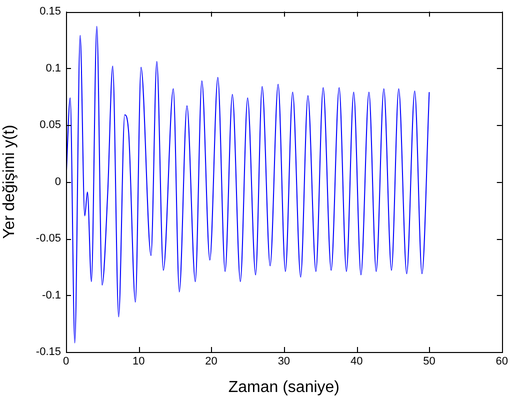 The width and height of the screenshot is (511, 397). Describe the element at coordinates (429, 362) in the screenshot. I see `x-tick-label: 50` at that location.